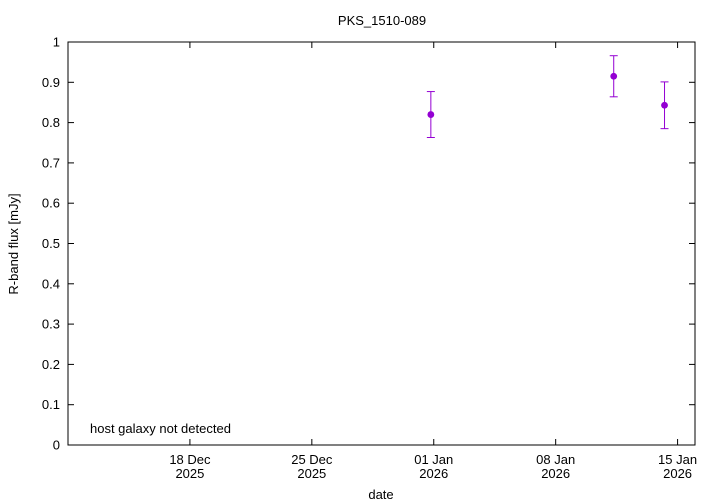 This screenshot has width=720, height=504. I want to click on x-tick-label-day: 18 Dec, so click(190, 459).